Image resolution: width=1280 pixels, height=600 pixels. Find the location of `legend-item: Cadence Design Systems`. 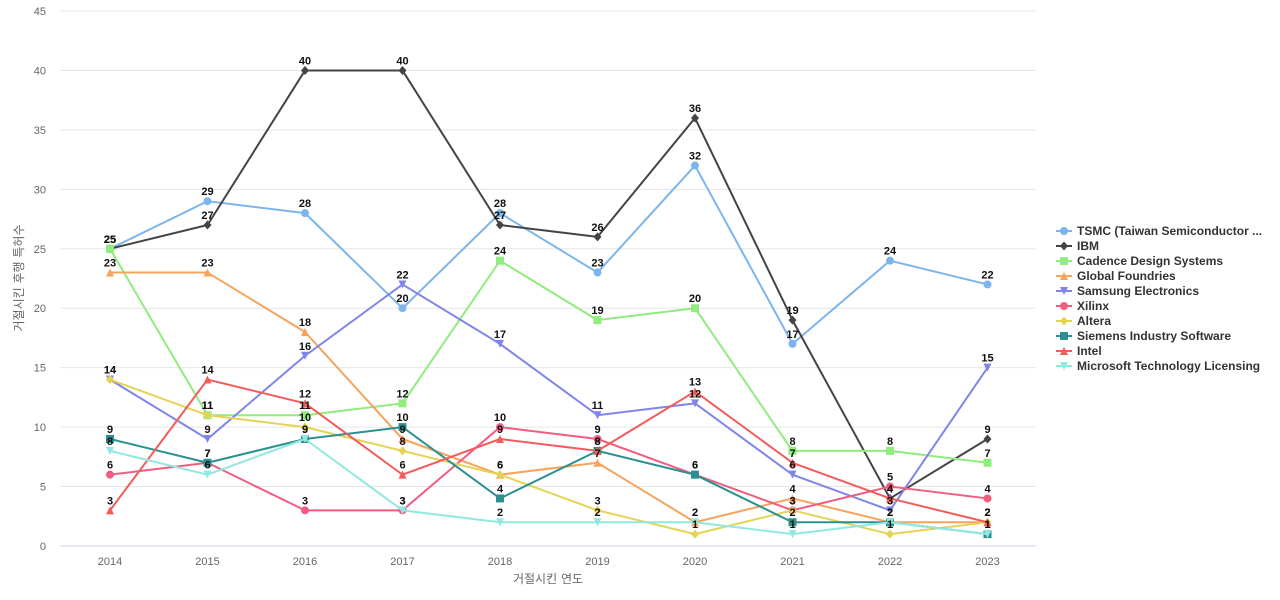

legend-item: Cadence Design Systems is located at coordinates (1168, 260).